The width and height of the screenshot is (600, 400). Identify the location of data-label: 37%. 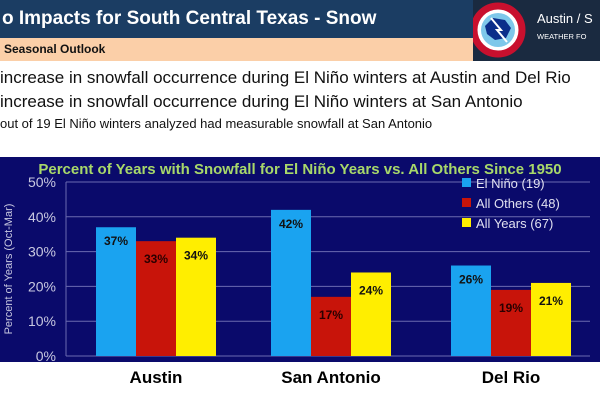
(116, 241).